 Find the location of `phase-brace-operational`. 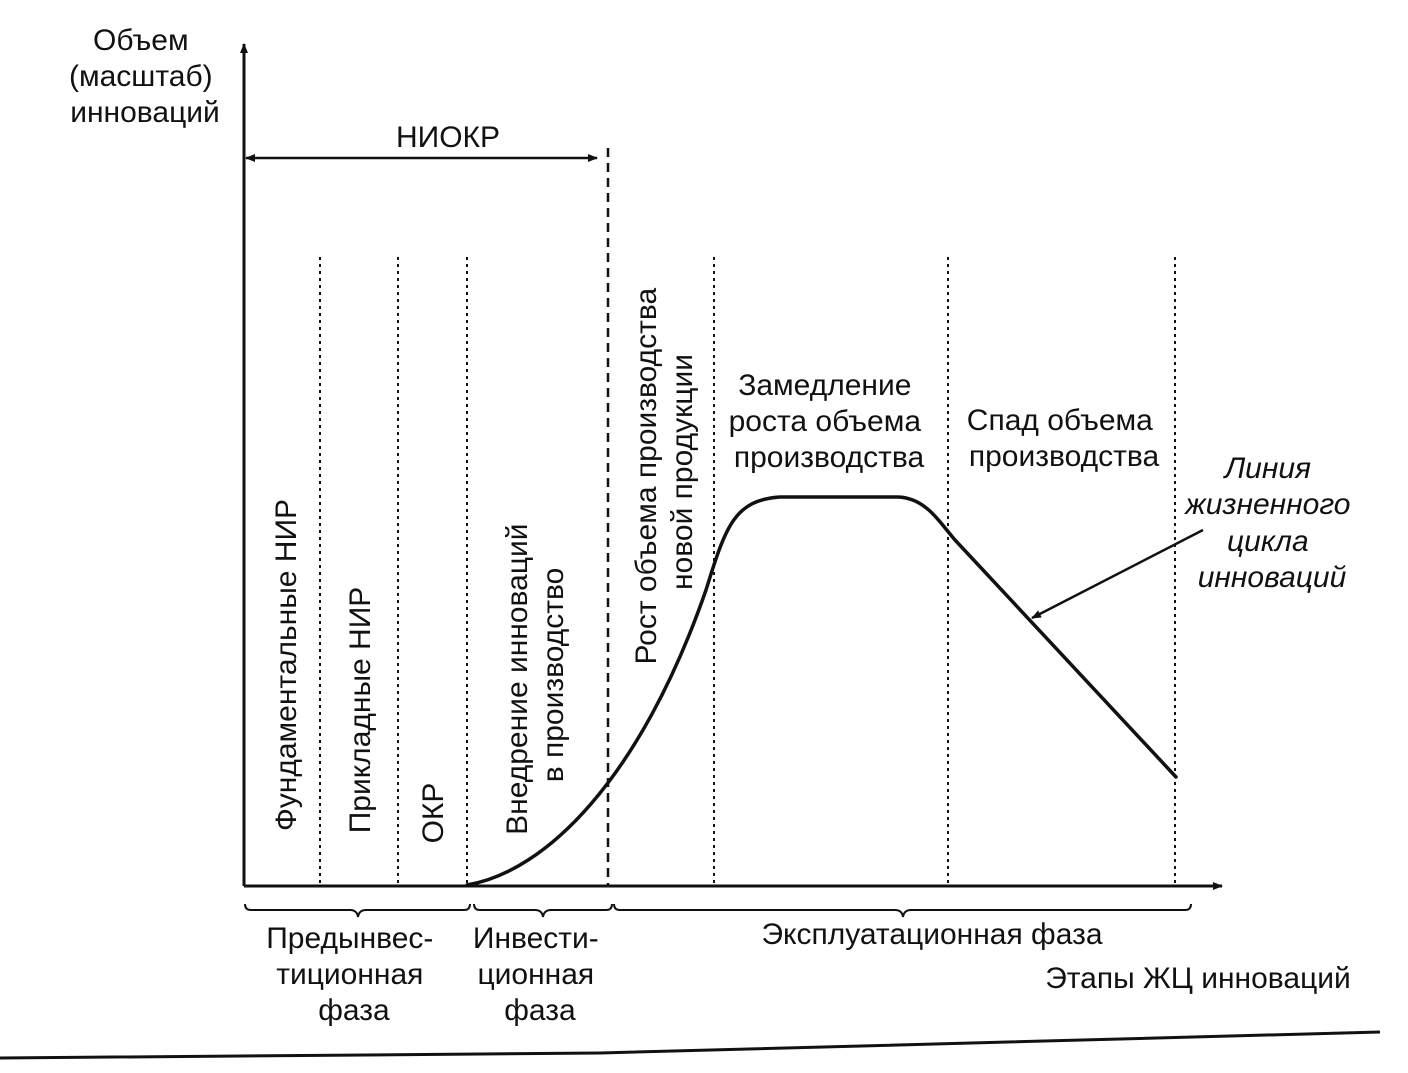

phase-brace-operational is located at coordinates (902, 910).